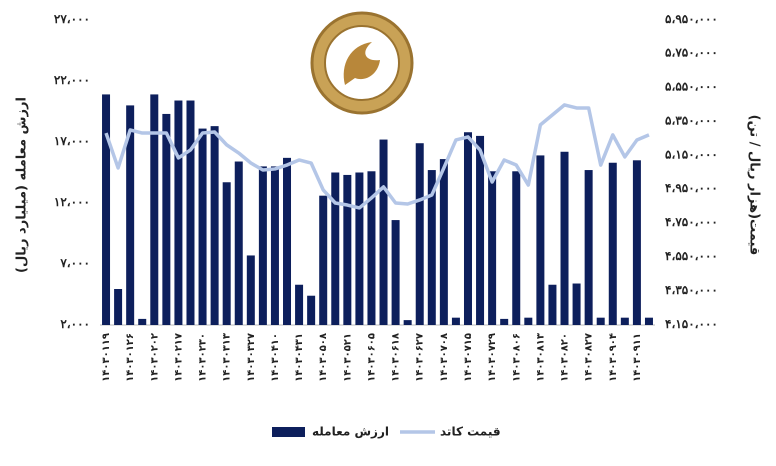 This screenshot has width=776, height=466. I want to click on y2-tick-label: ۵،۹۵۰،۰۰۰, so click(691, 19).